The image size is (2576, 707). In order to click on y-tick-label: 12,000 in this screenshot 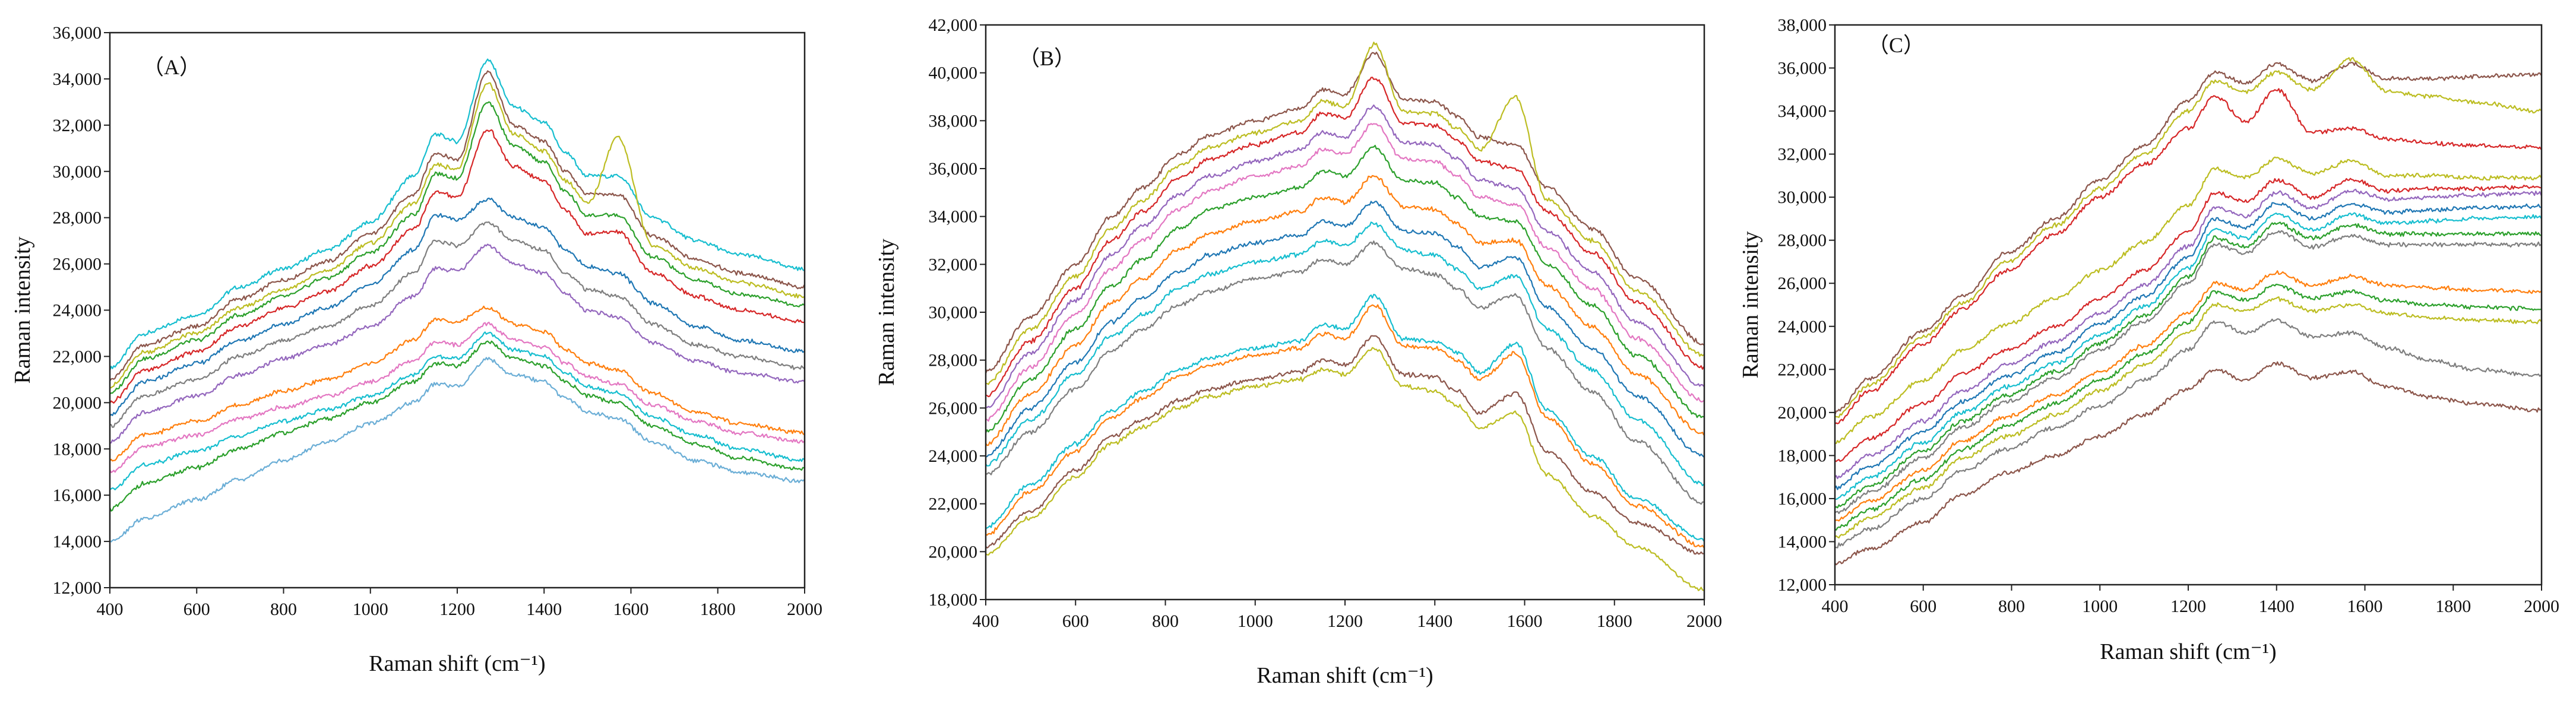, I will do `click(77, 588)`.